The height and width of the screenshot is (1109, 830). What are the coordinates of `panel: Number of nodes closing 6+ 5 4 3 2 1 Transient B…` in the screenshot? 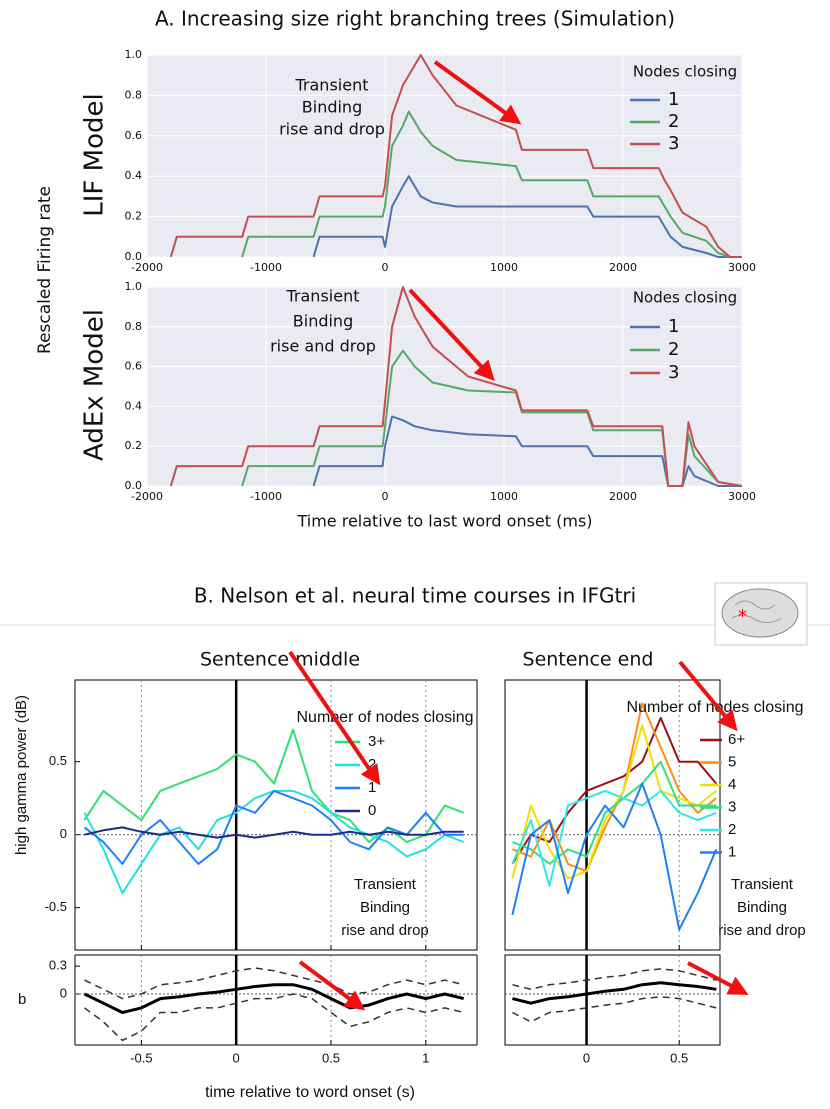 It's located at (655, 815).